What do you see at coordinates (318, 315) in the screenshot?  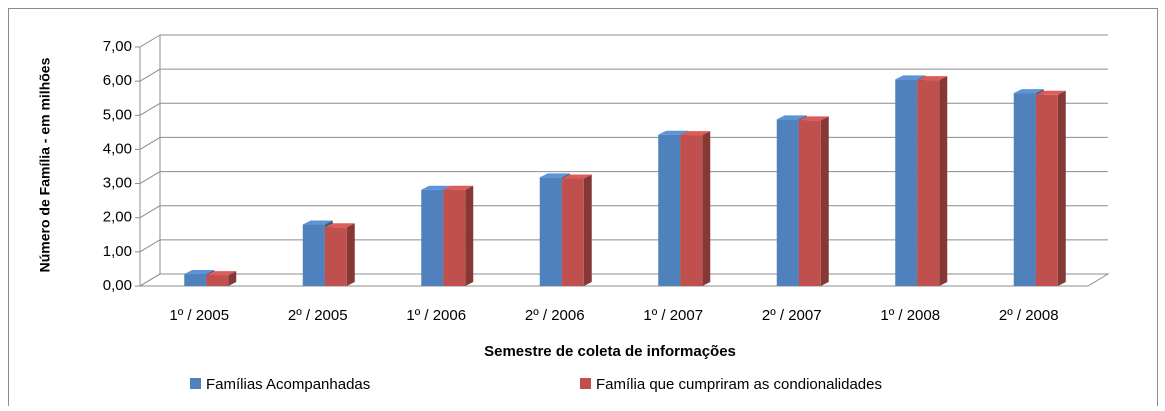 I see `x-tick-label: 2º / 2005` at bounding box center [318, 315].